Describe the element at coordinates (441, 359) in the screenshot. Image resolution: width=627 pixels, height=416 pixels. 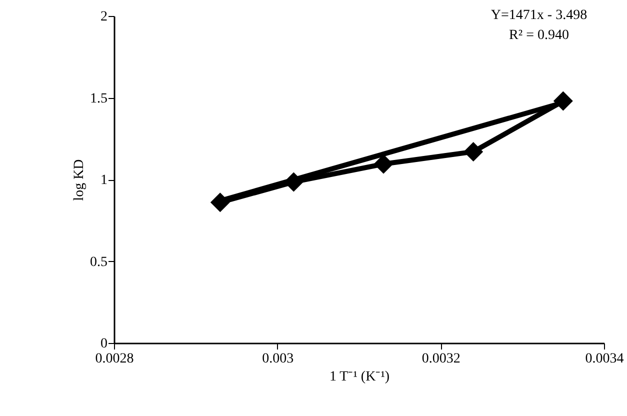
I see `x-tick-label: 0.0032` at that location.